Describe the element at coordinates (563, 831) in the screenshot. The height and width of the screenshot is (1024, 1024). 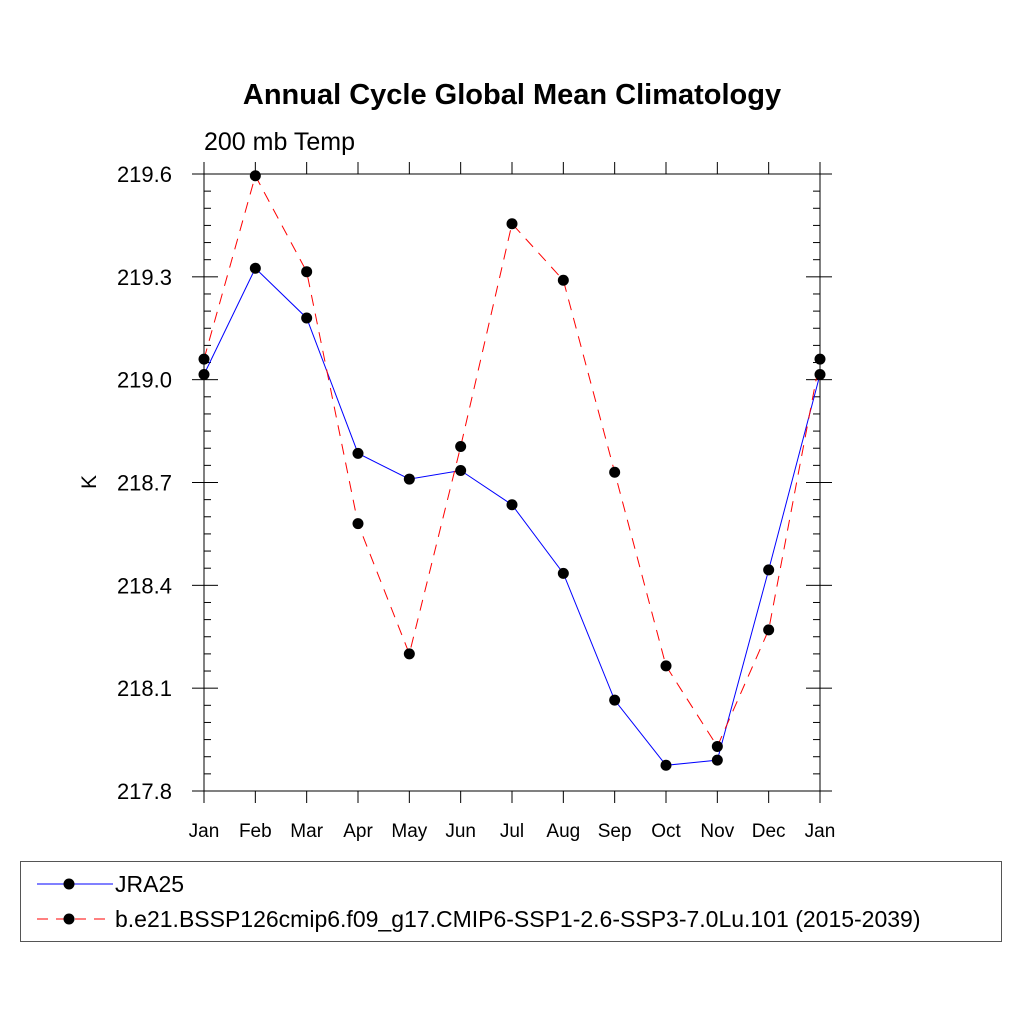
I see `x-tick-label: Aug` at that location.